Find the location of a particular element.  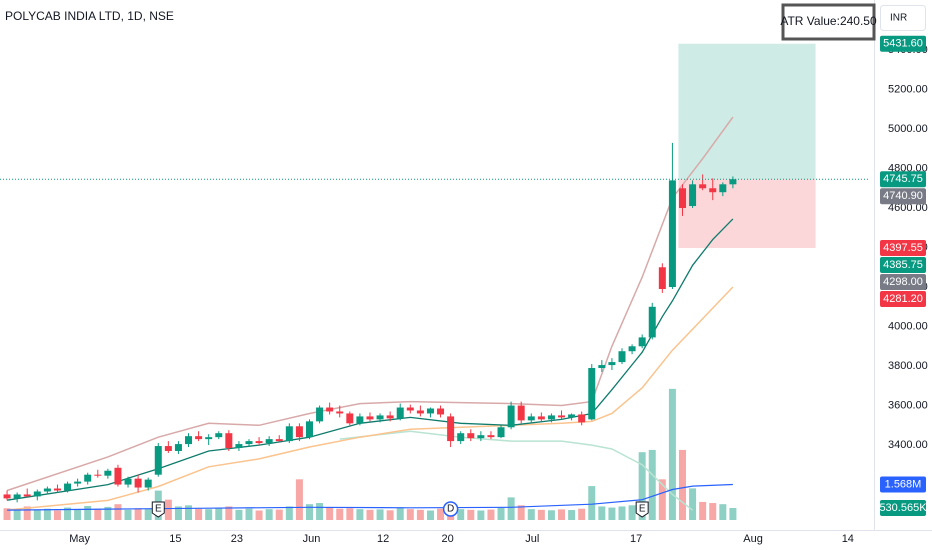

currency-button is located at coordinates (903, 18).